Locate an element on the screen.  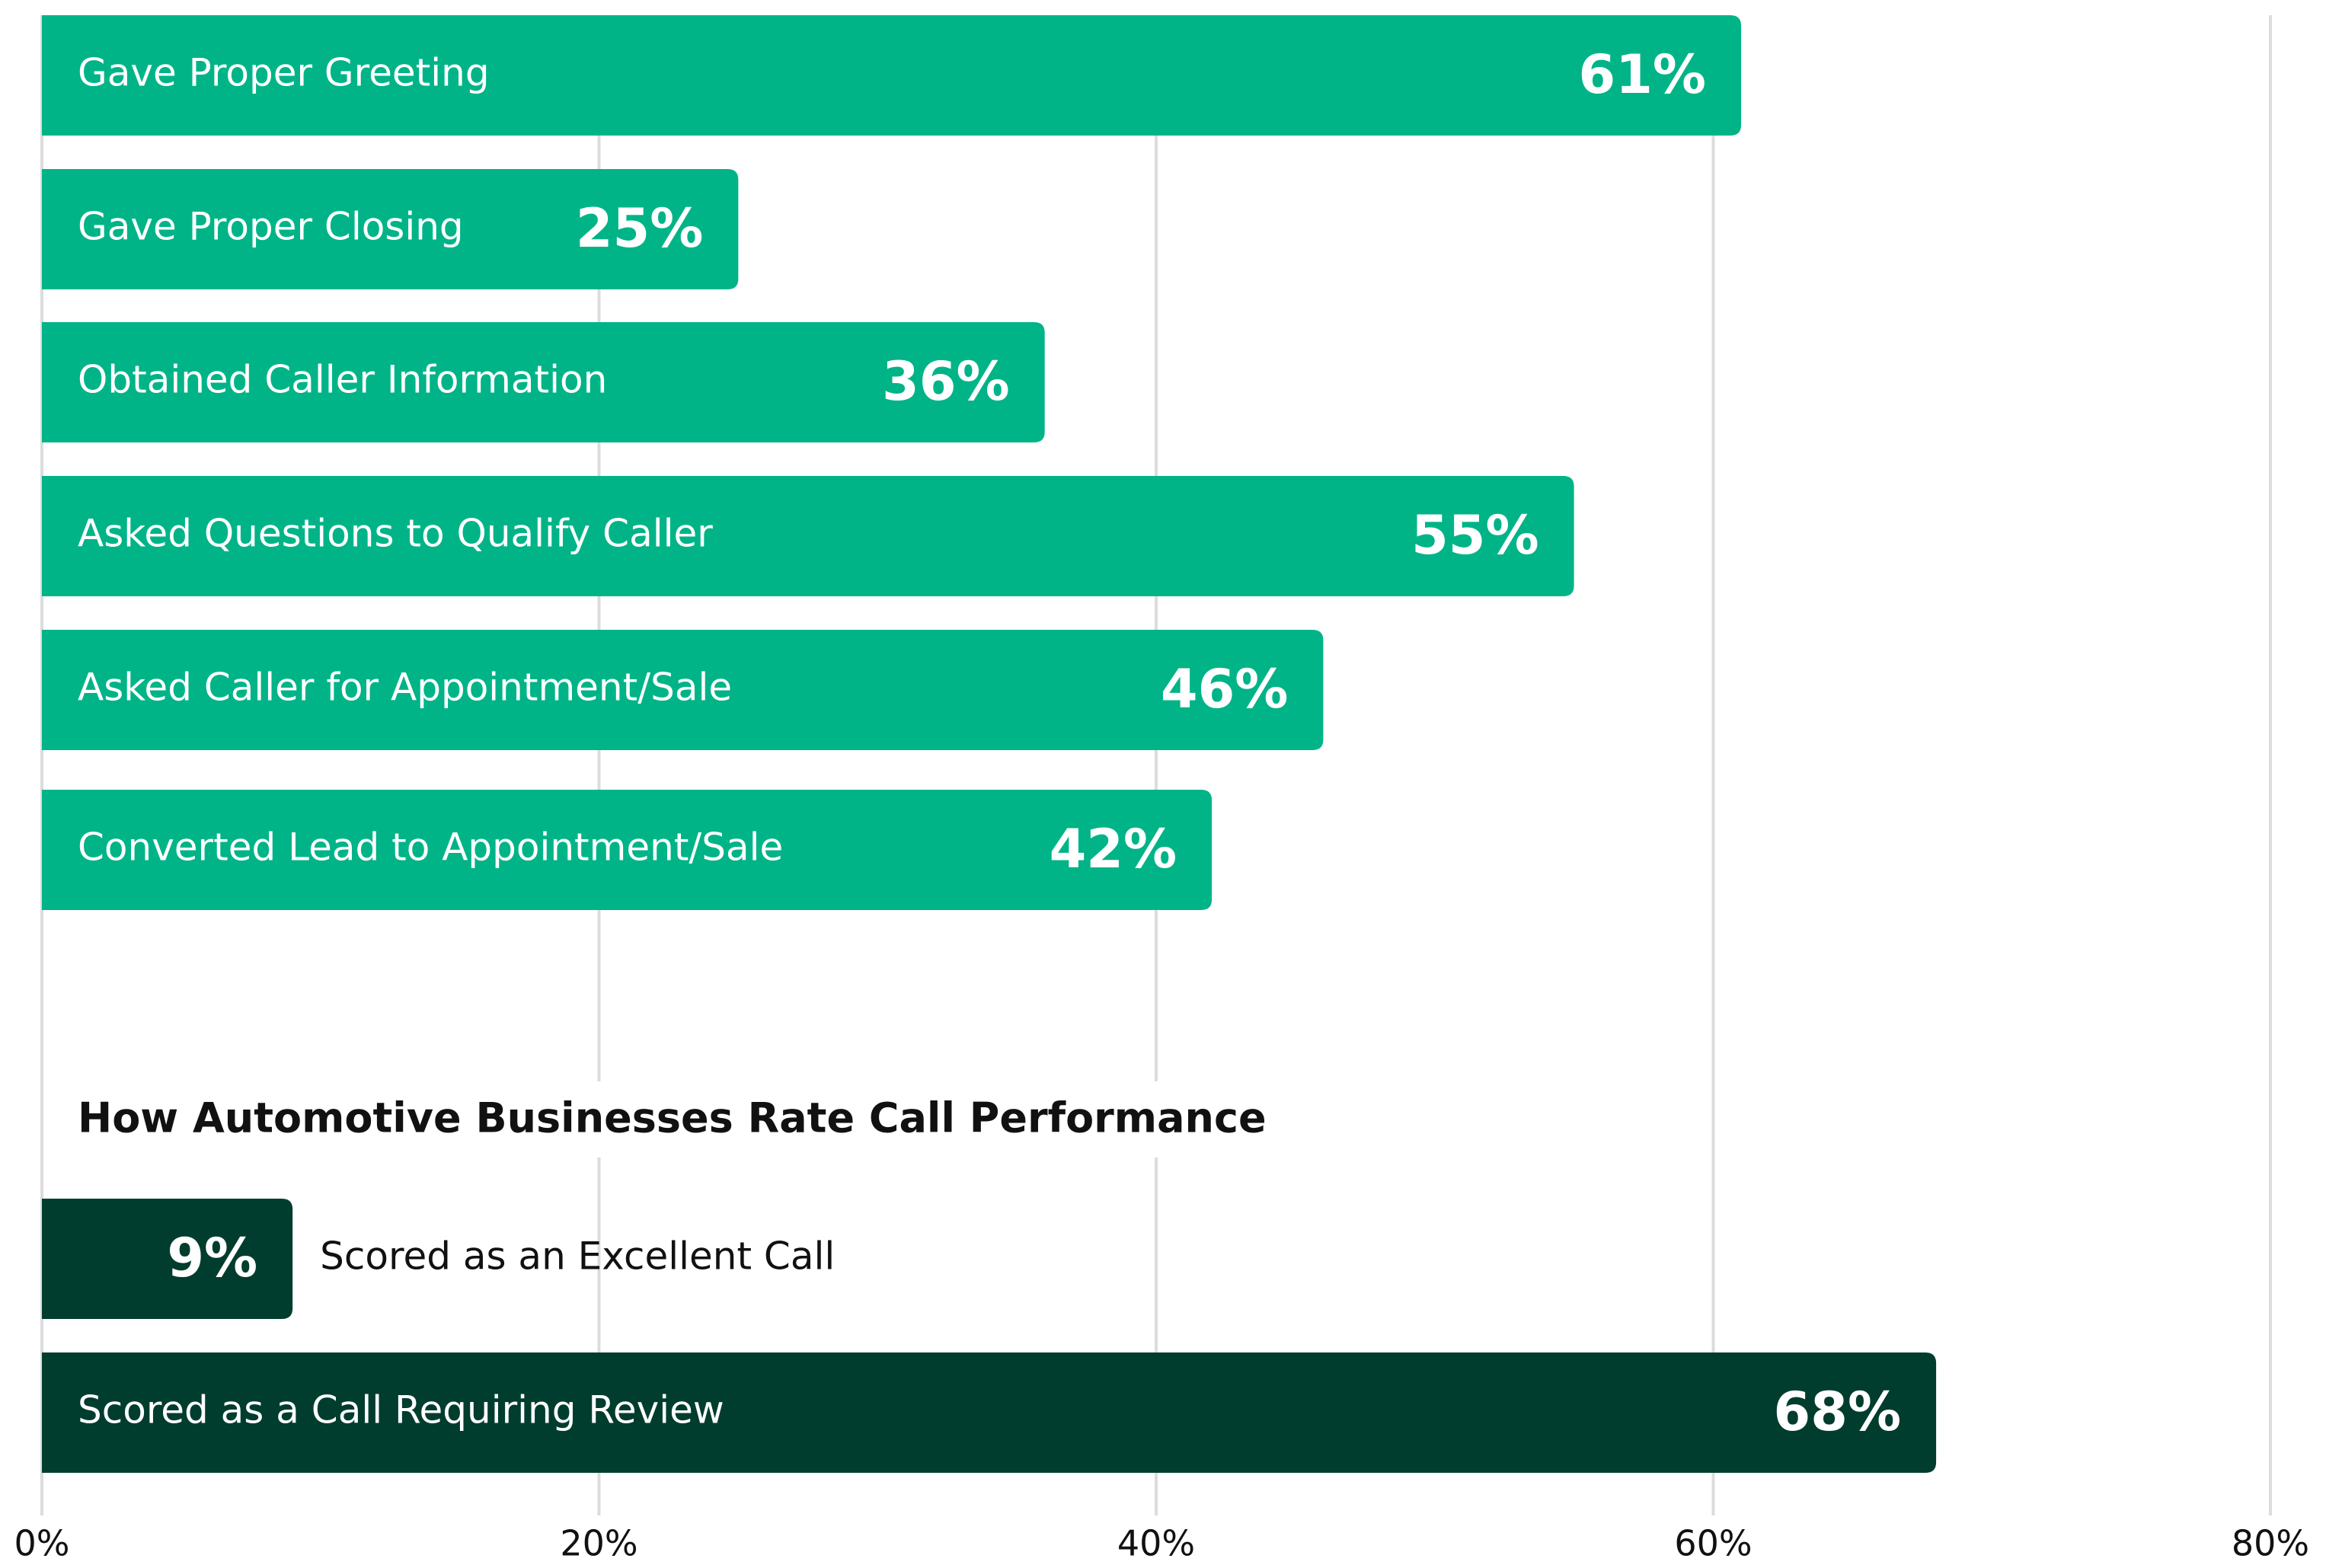
category-label: Asked Caller for Appointment/Sale is located at coordinates (405, 688).